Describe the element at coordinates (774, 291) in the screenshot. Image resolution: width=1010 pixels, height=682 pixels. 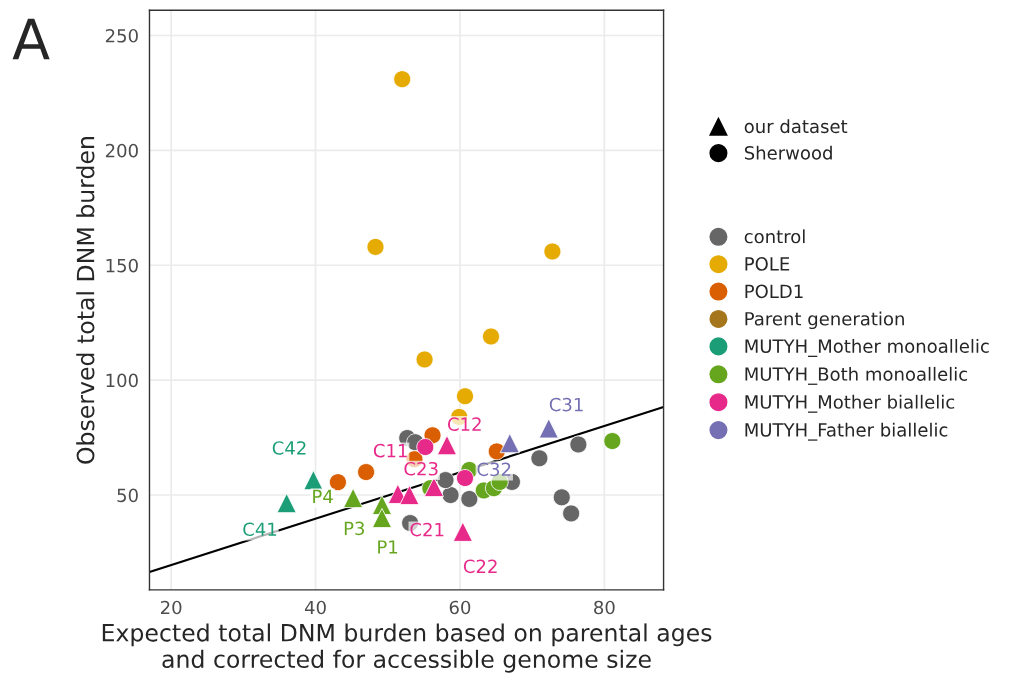
I see `legend-label: POLD1` at that location.